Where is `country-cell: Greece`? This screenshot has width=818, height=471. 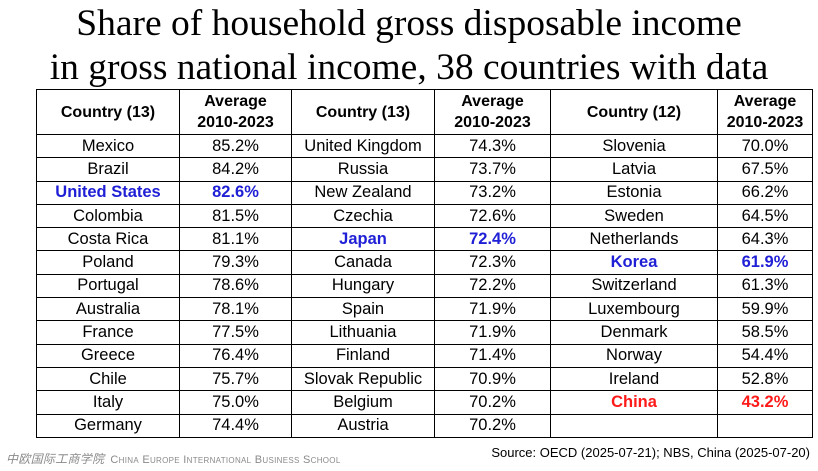 country-cell: Greece is located at coordinates (108, 355).